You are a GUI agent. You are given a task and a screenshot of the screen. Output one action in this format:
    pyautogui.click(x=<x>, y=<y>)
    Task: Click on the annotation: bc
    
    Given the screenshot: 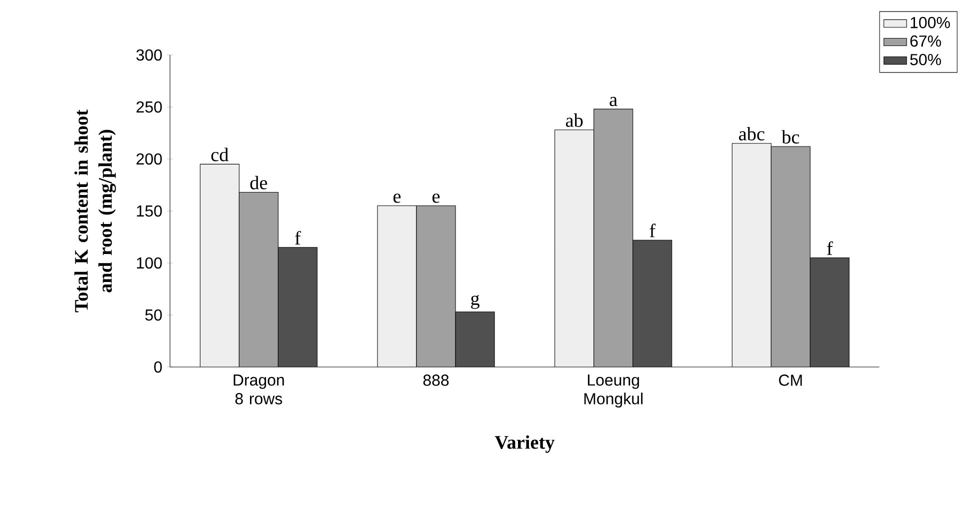 What is the action you would take?
    pyautogui.click(x=791, y=137)
    